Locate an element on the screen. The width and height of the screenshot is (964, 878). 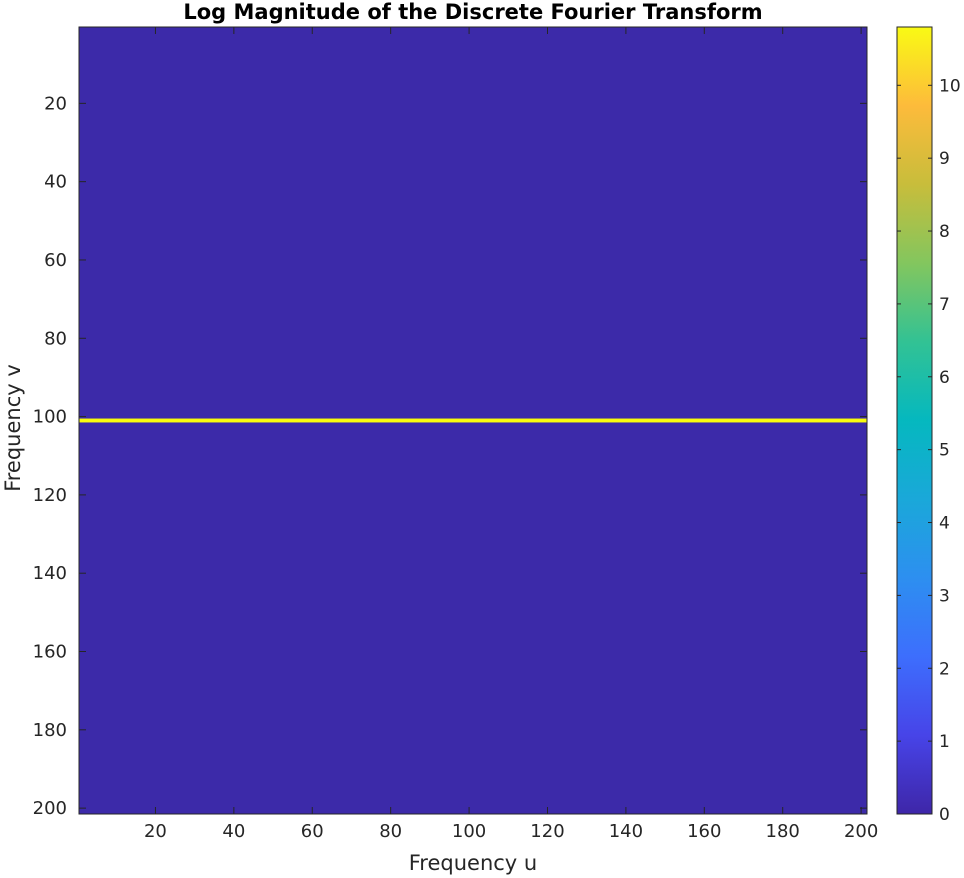
y-axis-label: Frequency v is located at coordinates (13, 428).